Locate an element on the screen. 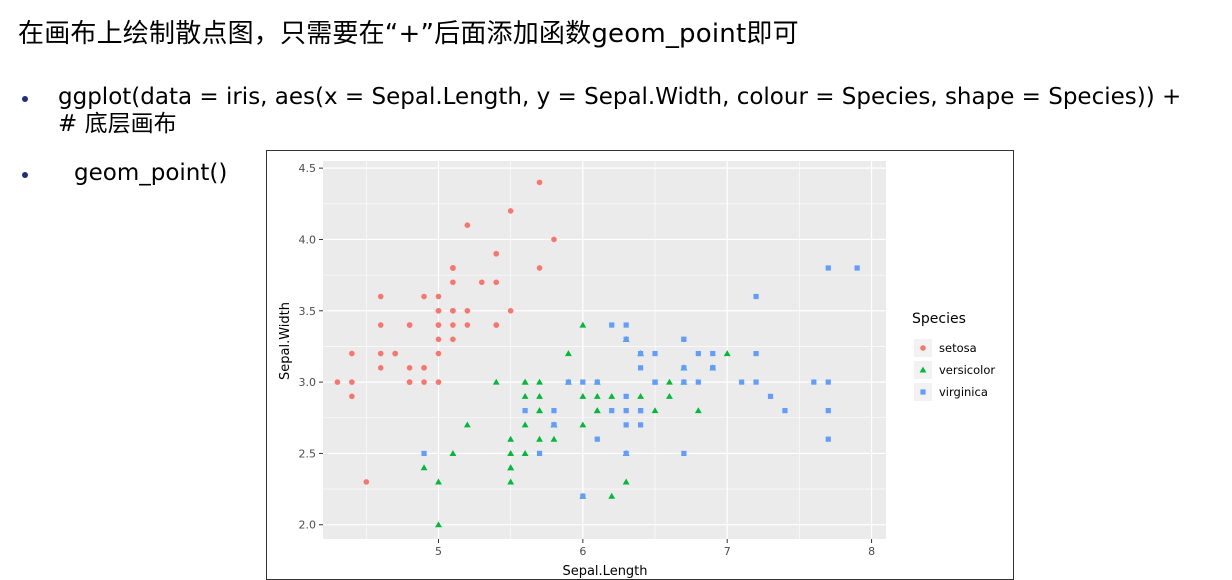  legend: Species setosa versicolor virginica is located at coordinates (953, 356).